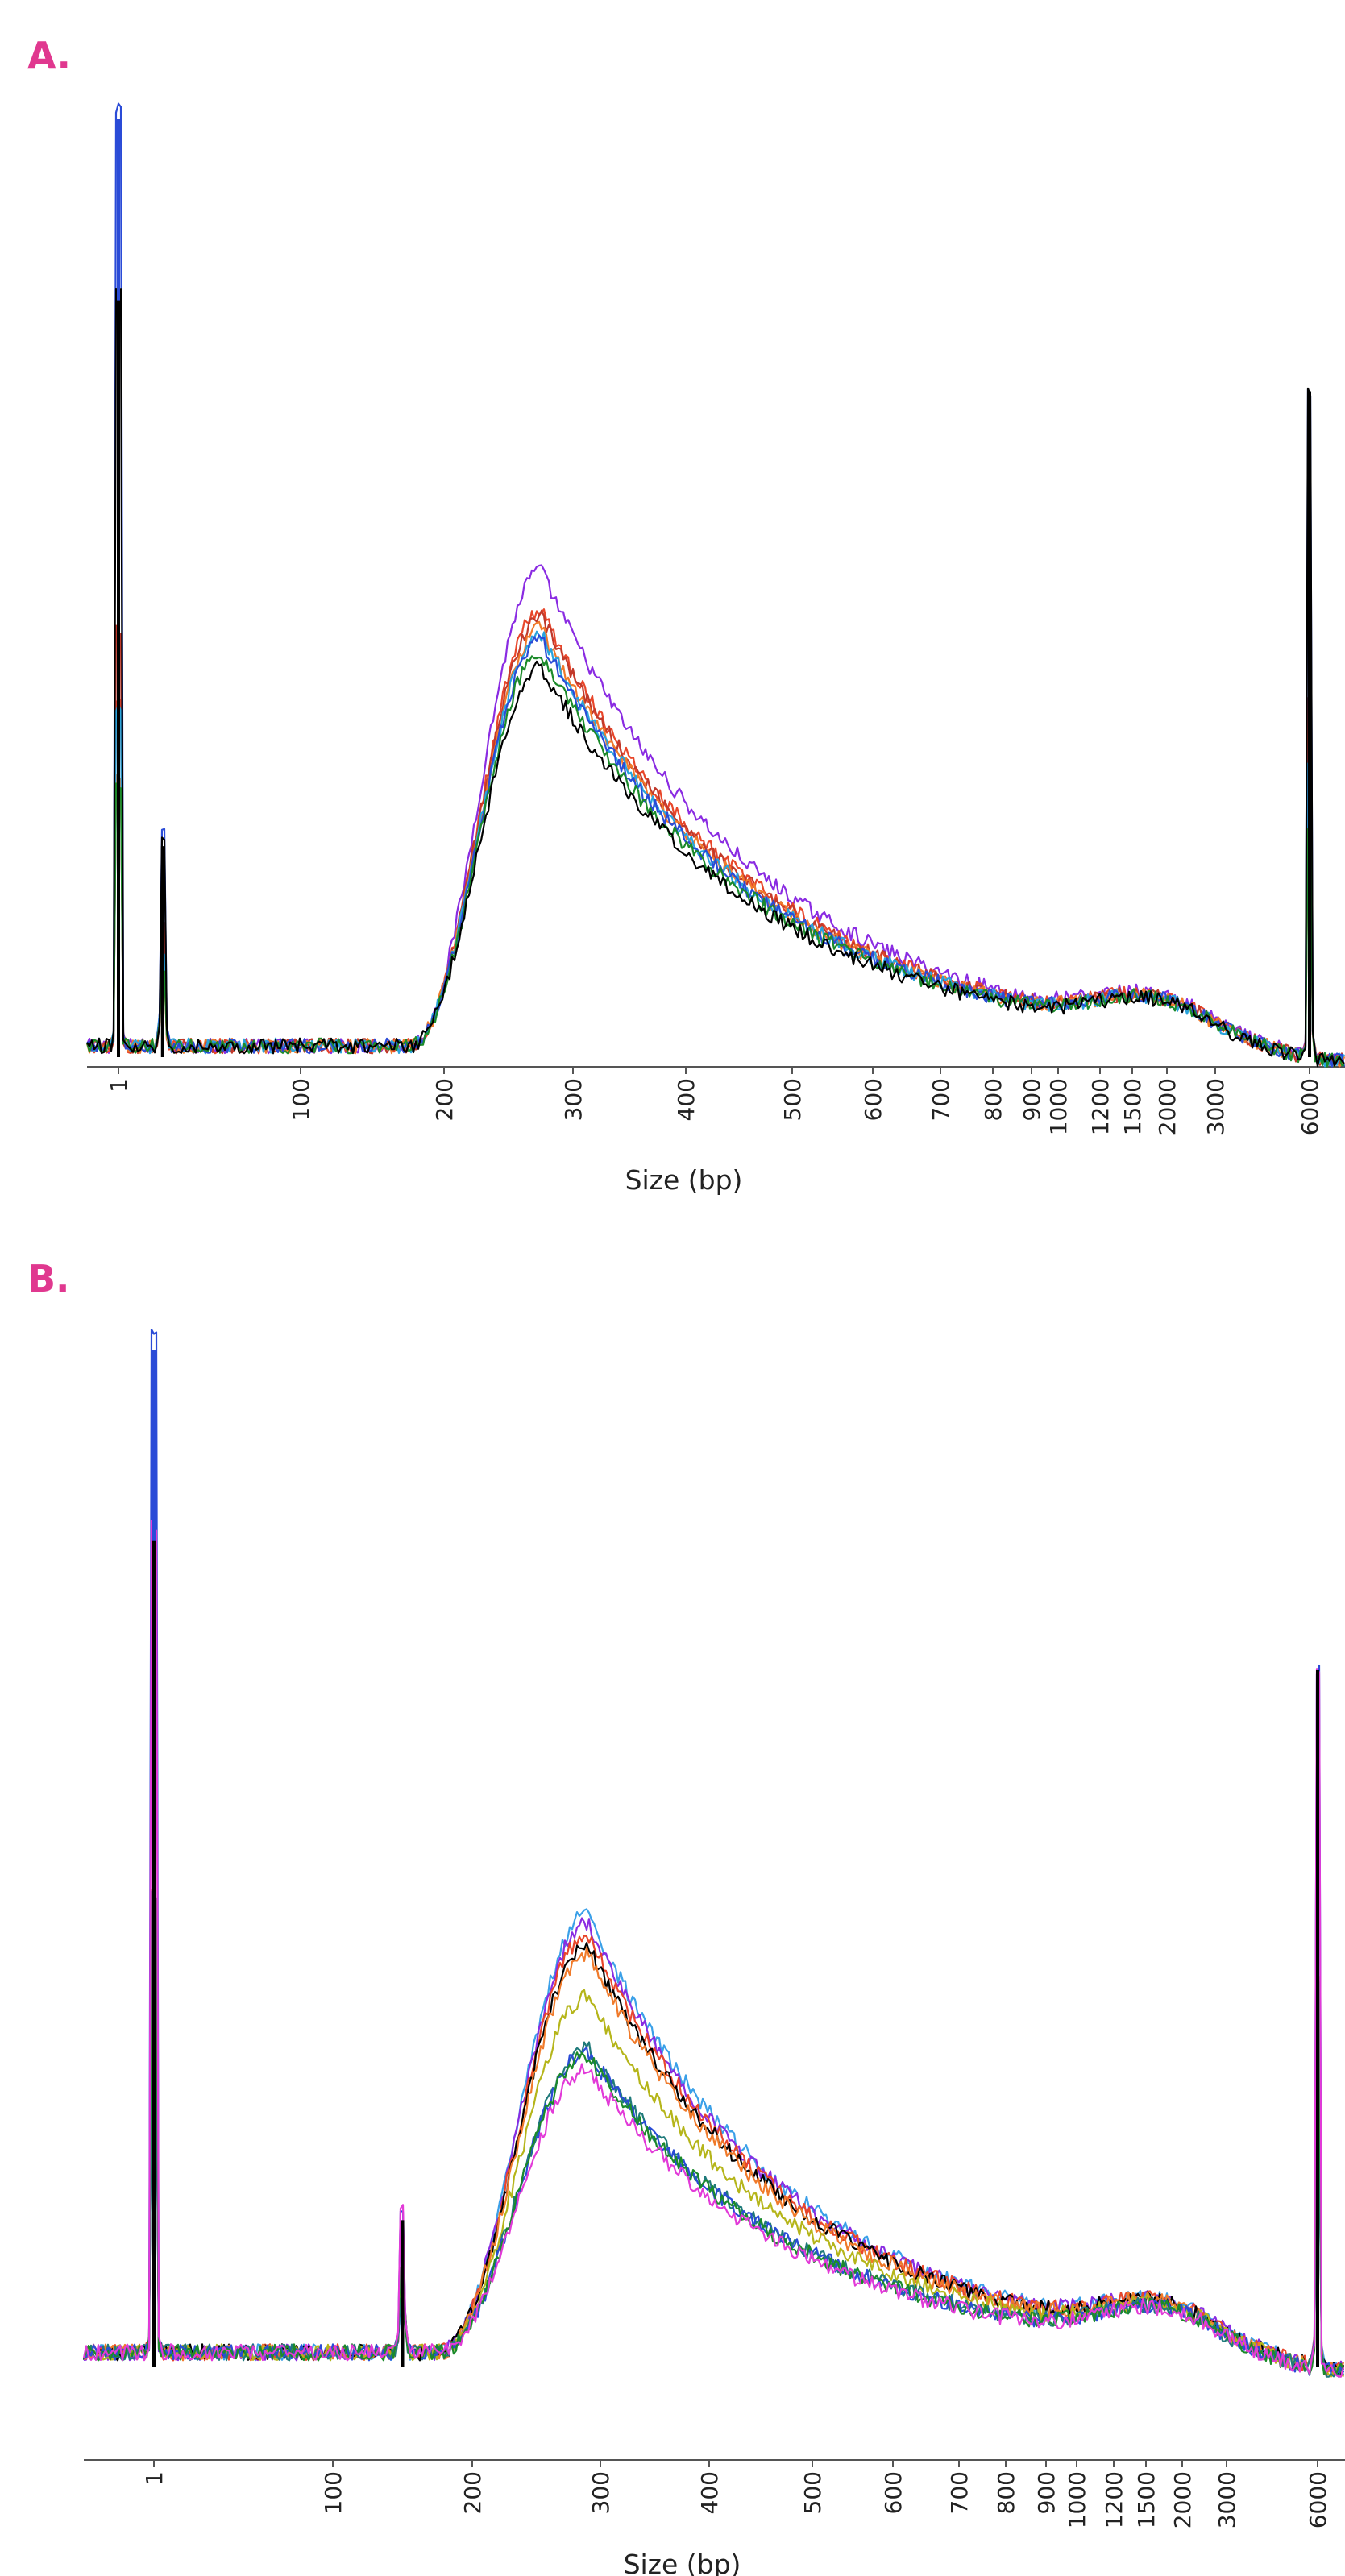 This screenshot has width=1345, height=2576. What do you see at coordinates (48, 1278) in the screenshot?
I see `panel-b-label: B.` at bounding box center [48, 1278].